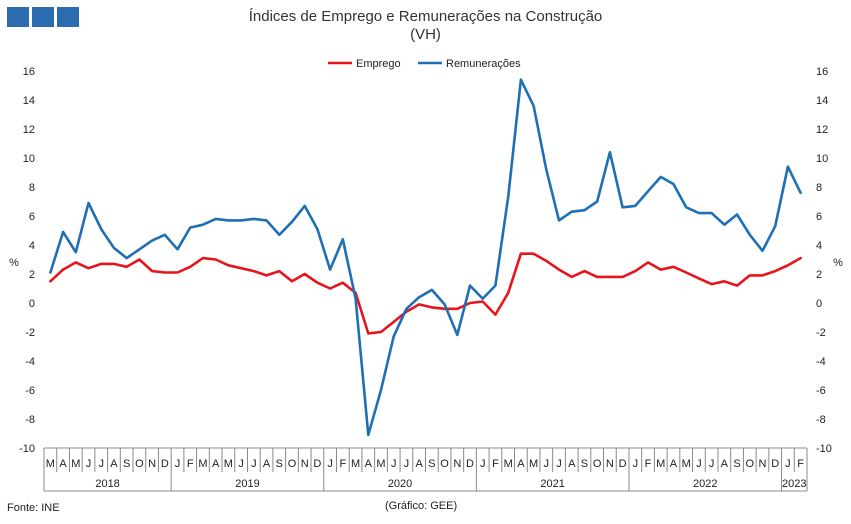 The image size is (851, 524). I want to click on y-axis-label-right: %, so click(838, 263).